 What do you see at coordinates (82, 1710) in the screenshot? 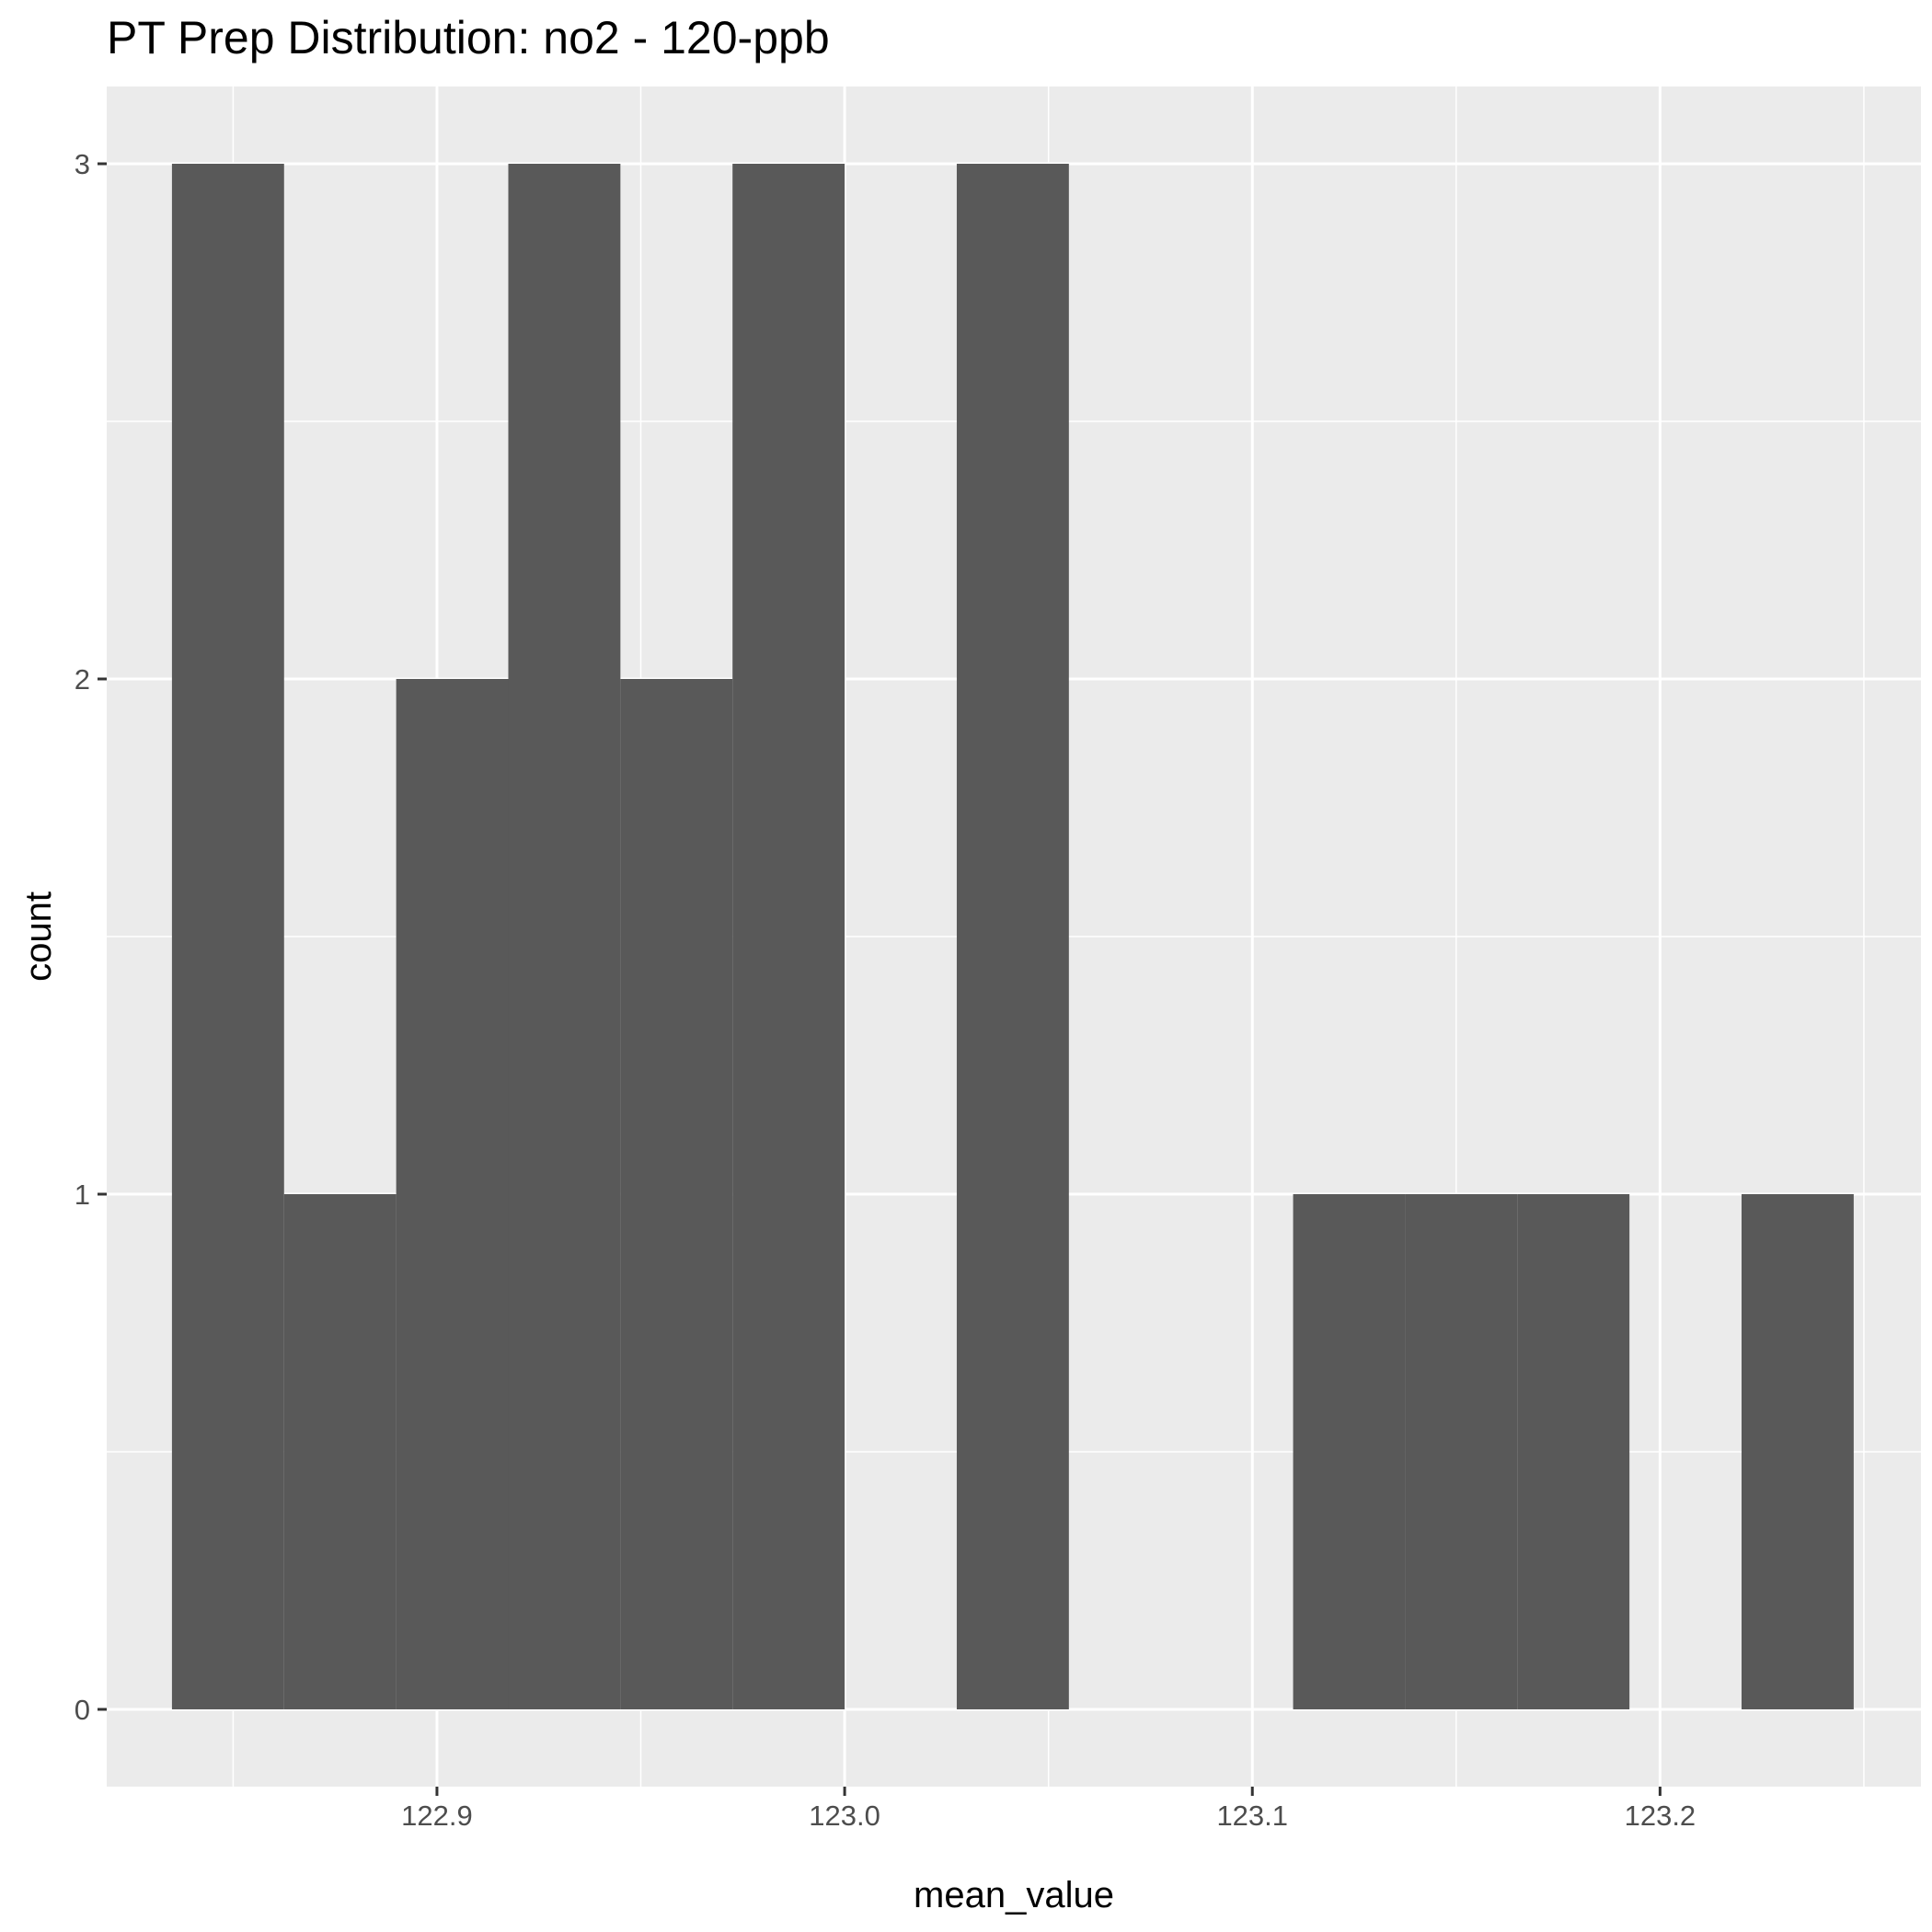
I see `y-tick-label: 0` at bounding box center [82, 1710].